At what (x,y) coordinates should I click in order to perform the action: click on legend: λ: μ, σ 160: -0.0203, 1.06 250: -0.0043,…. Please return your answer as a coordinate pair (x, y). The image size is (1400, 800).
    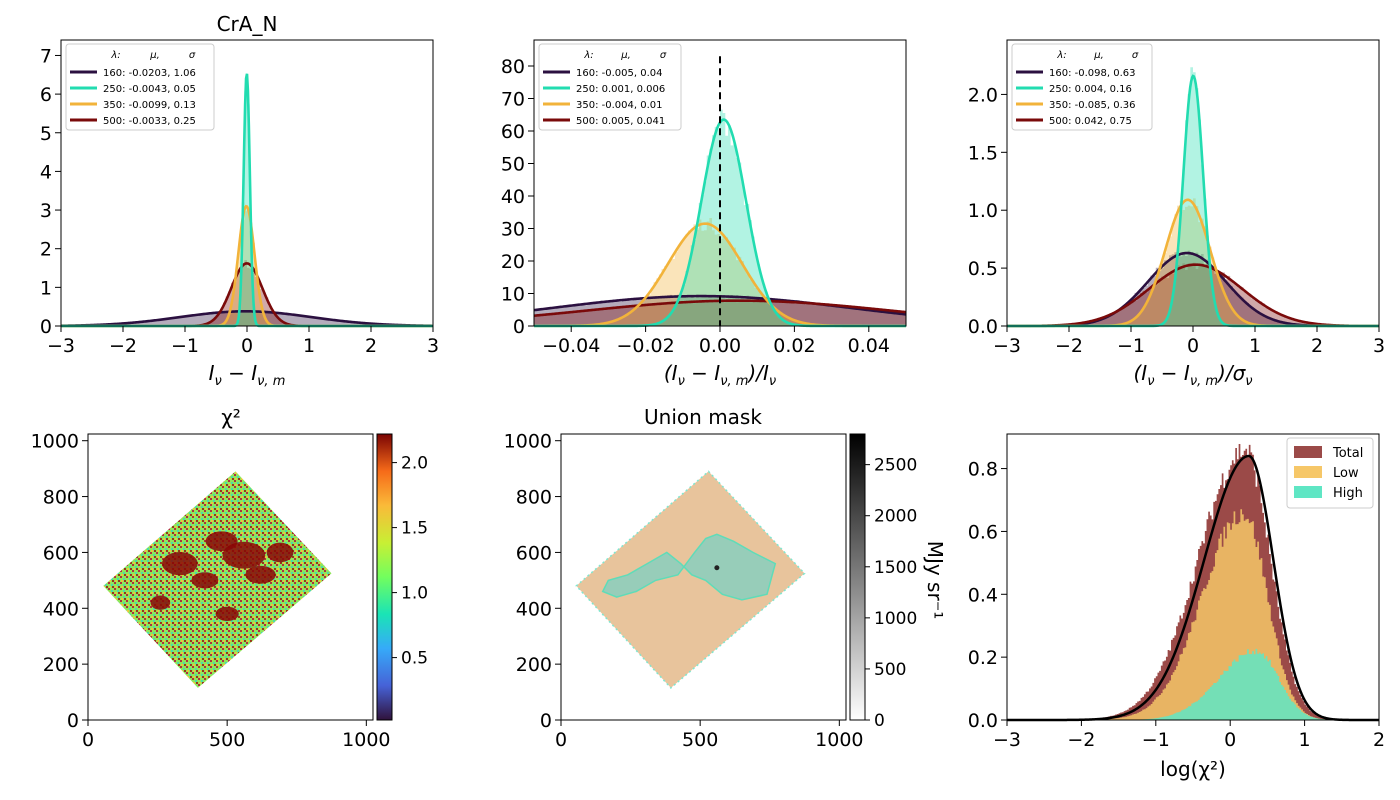
    Looking at the image, I should click on (140, 87).